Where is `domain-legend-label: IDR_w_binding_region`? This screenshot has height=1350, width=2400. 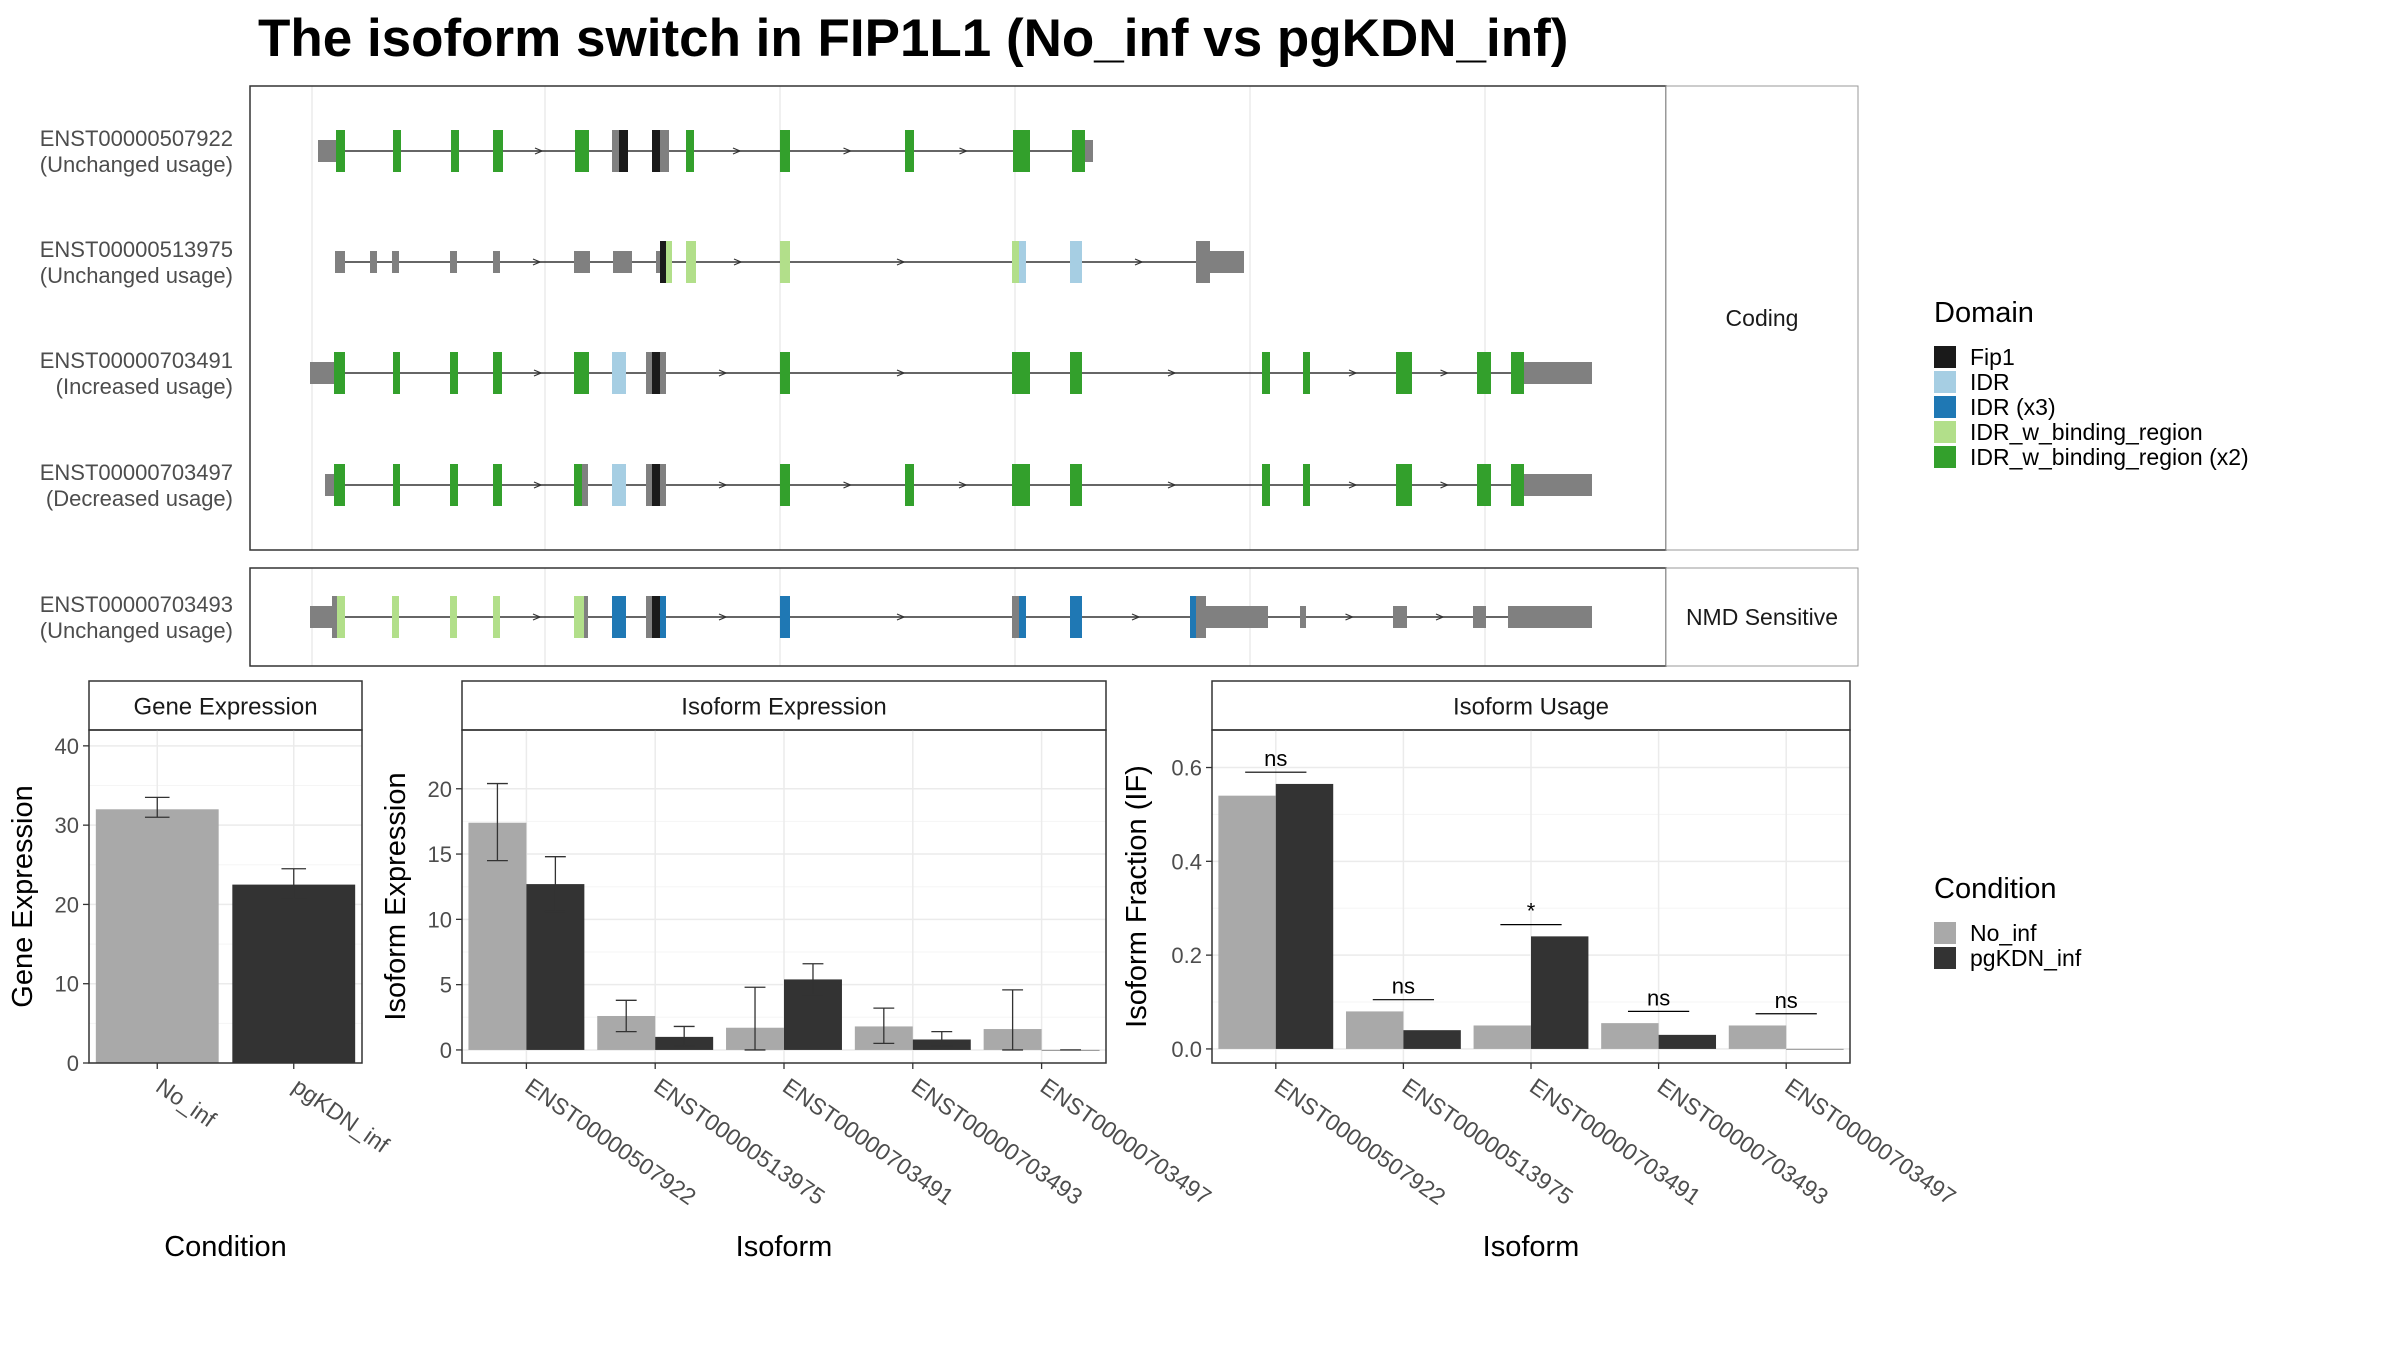 domain-legend-label: IDR_w_binding_region is located at coordinates (2086, 432).